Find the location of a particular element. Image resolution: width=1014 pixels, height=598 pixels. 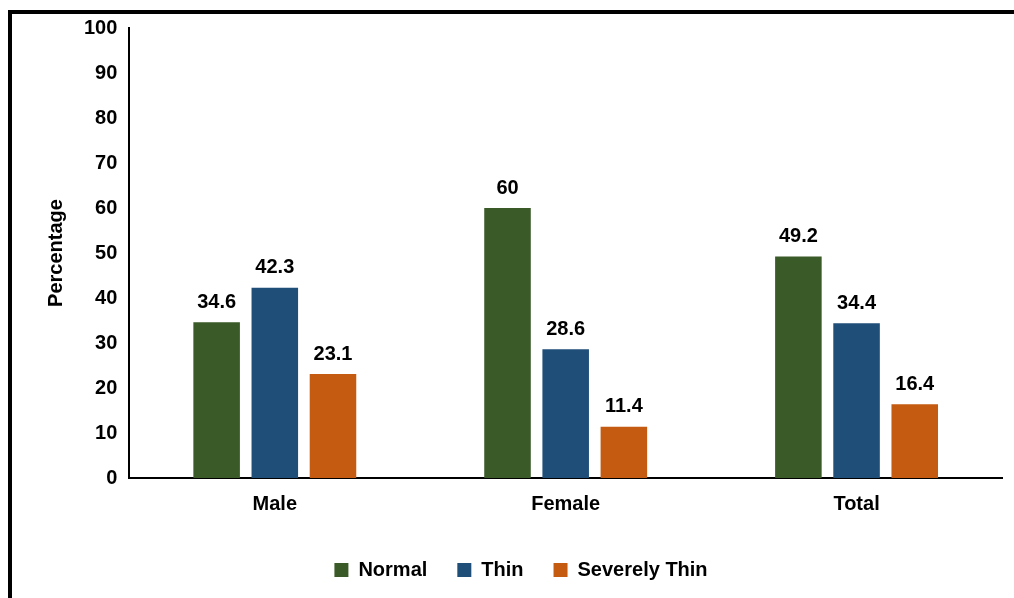

x-tick-label: Male is located at coordinates (275, 502).